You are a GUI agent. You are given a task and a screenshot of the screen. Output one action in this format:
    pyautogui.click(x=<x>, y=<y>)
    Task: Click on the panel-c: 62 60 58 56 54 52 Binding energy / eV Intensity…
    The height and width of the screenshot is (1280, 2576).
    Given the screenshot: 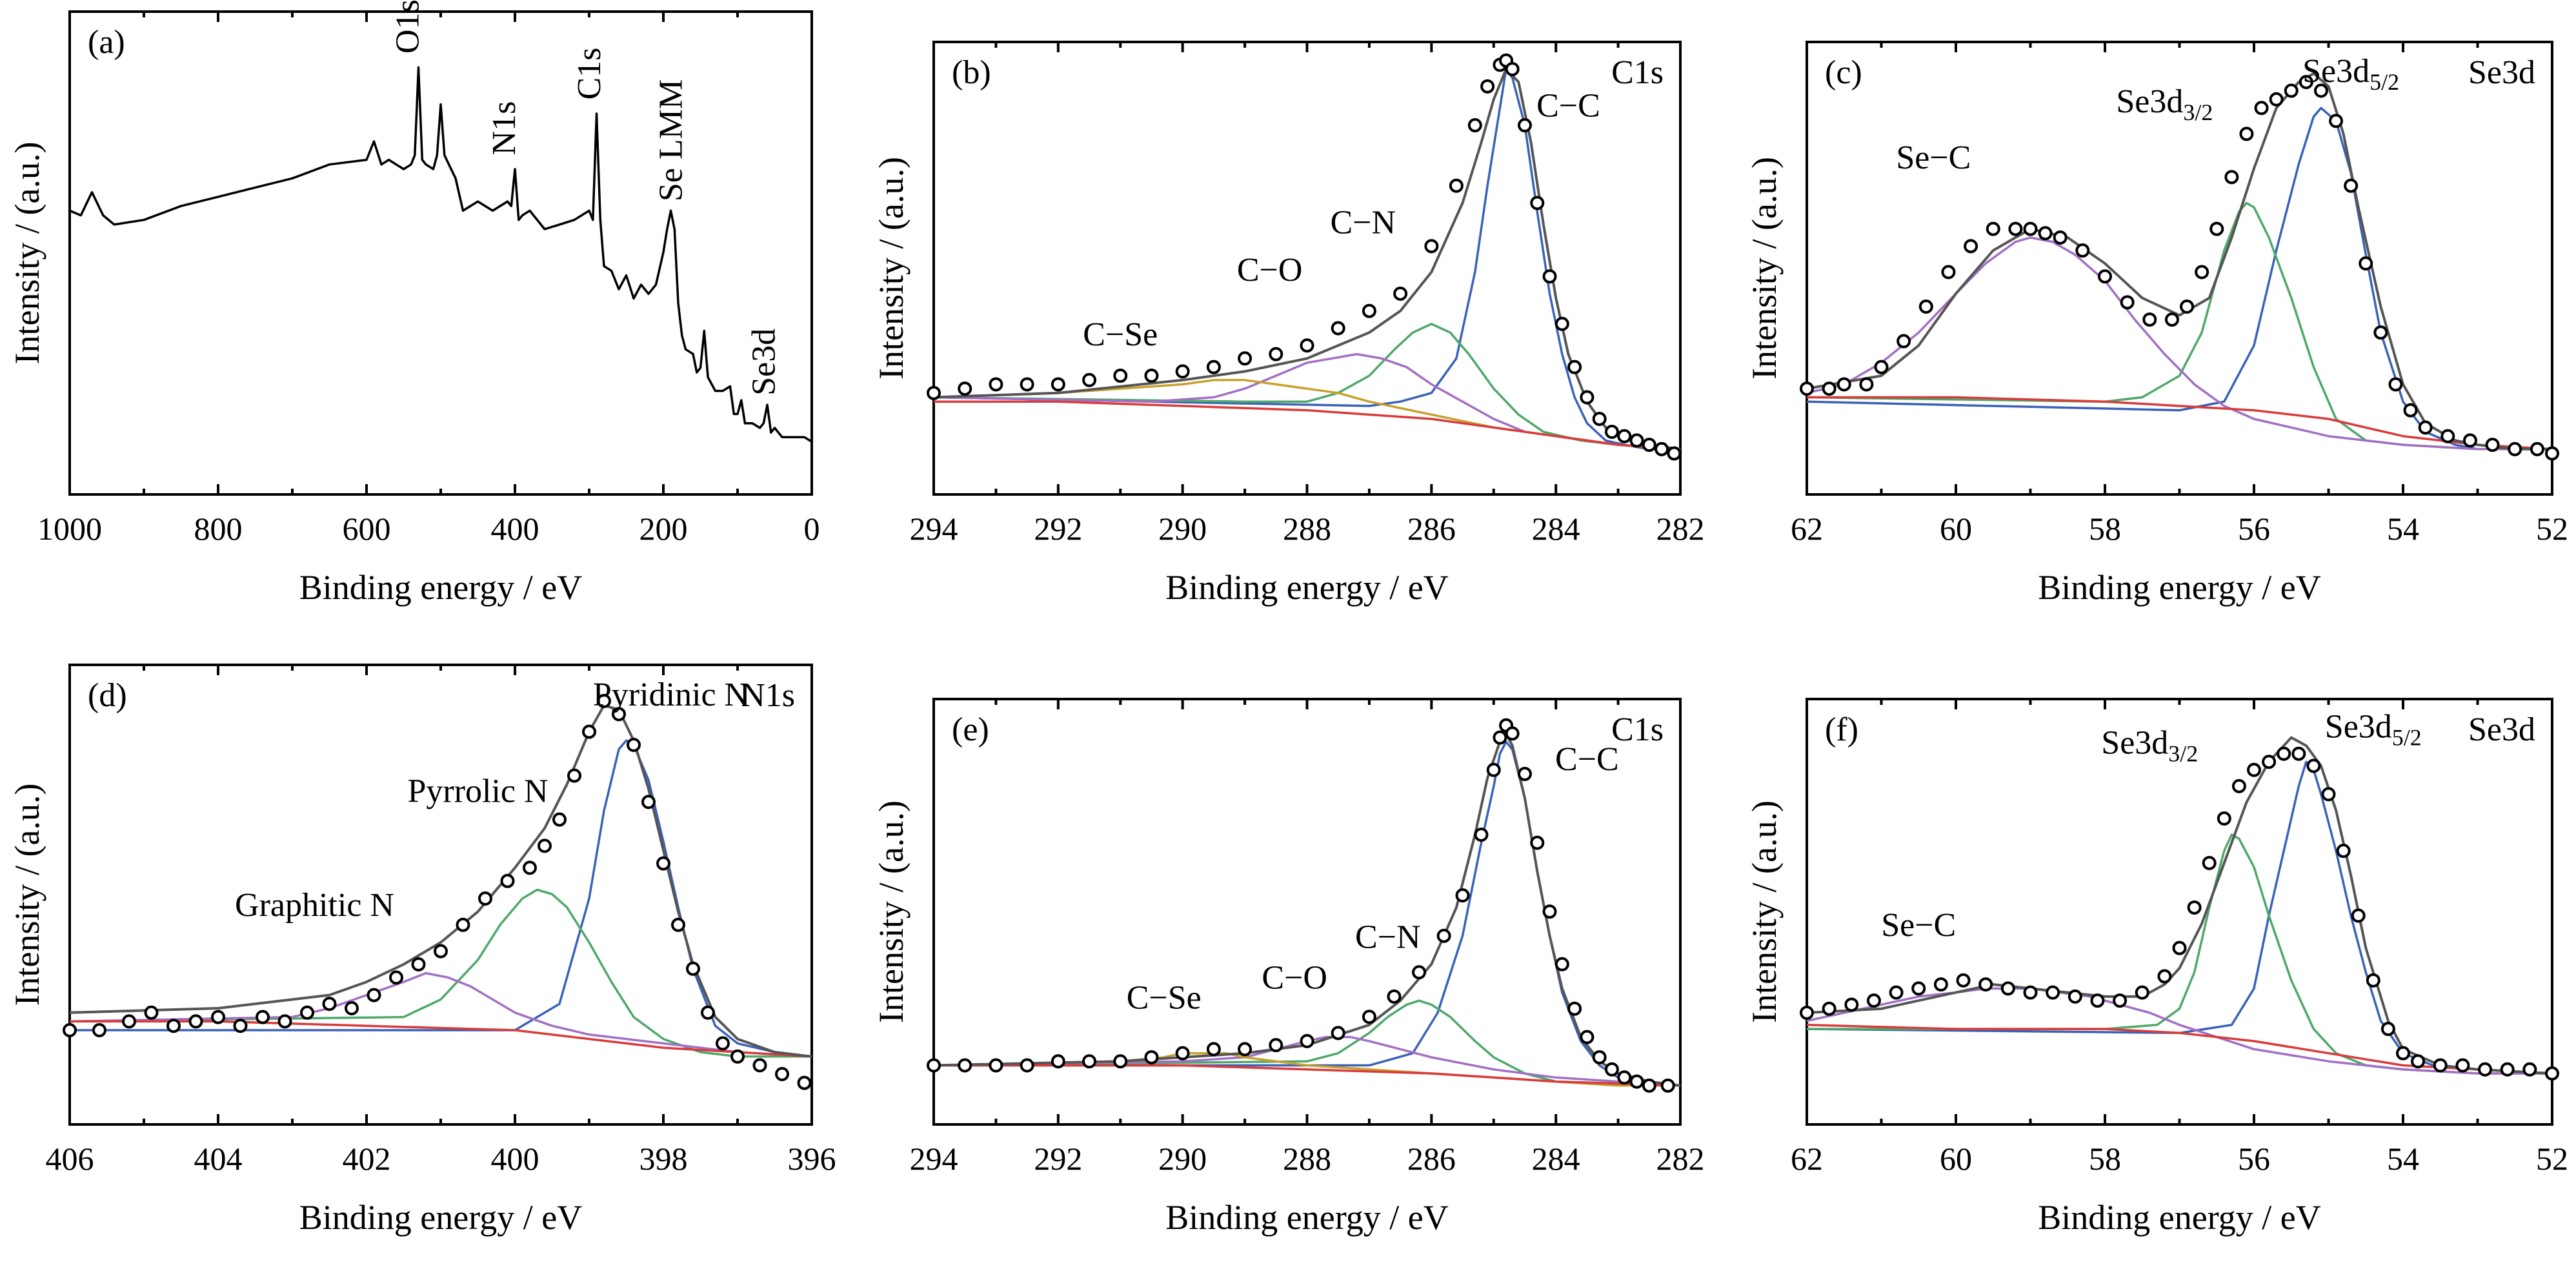 What is the action you would take?
    pyautogui.click(x=2156, y=324)
    